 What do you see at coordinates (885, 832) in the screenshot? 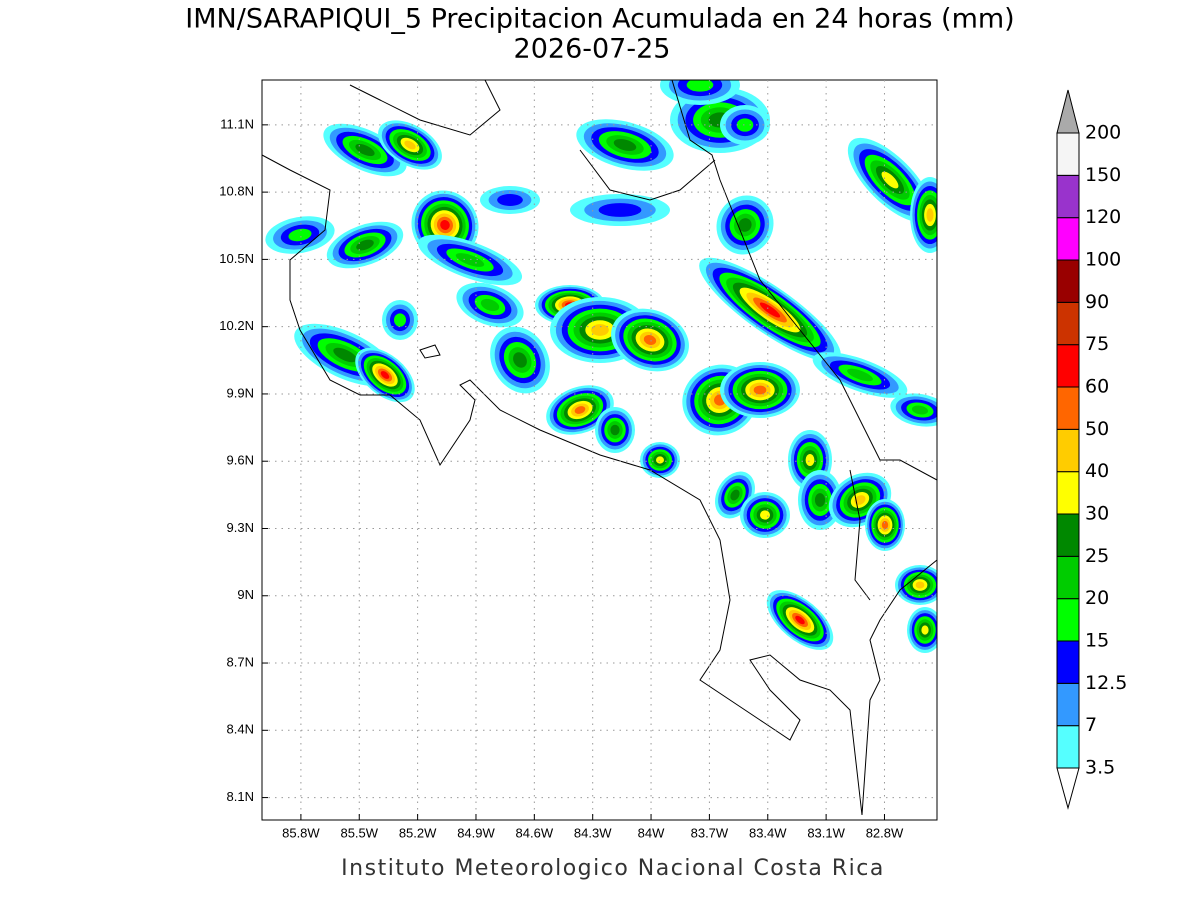
I see `x-tick-label: 82.8W` at bounding box center [885, 832].